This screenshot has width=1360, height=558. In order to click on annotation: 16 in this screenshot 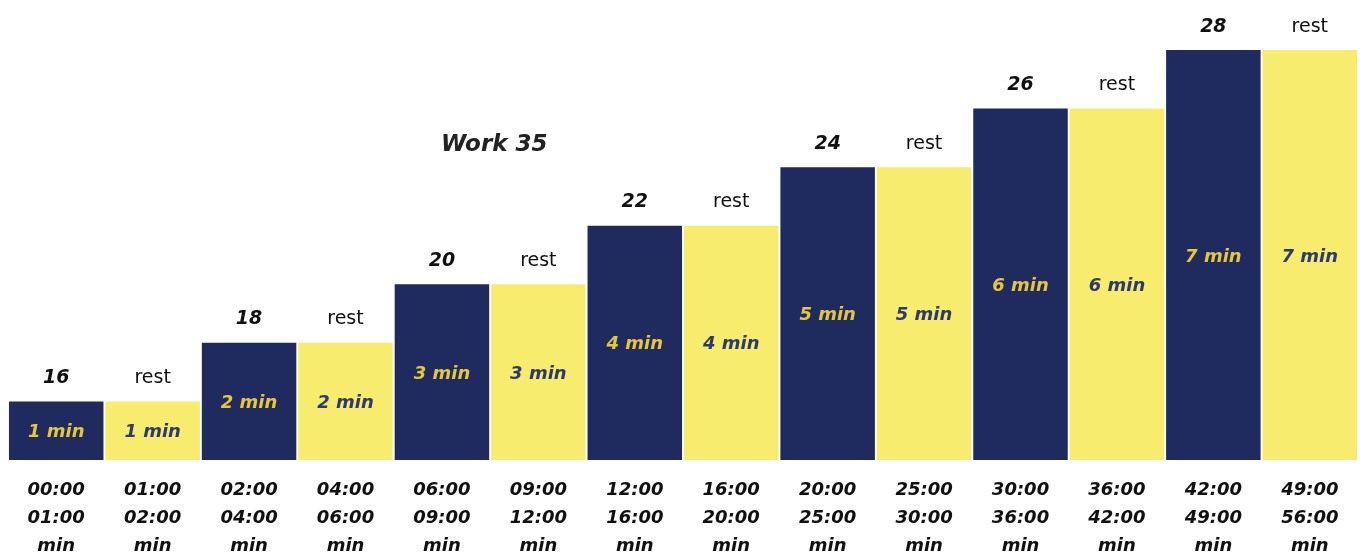, I will do `click(56, 375)`.